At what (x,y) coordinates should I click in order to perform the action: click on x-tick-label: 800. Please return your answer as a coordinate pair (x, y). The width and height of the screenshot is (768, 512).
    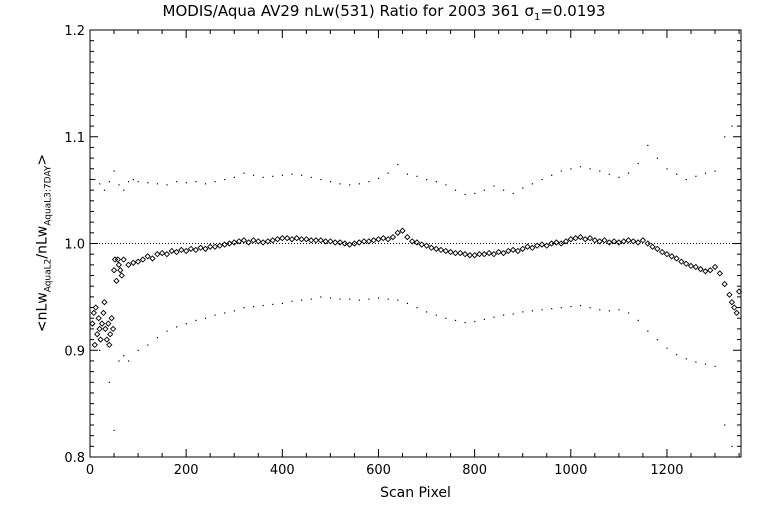
    Looking at the image, I should click on (474, 470).